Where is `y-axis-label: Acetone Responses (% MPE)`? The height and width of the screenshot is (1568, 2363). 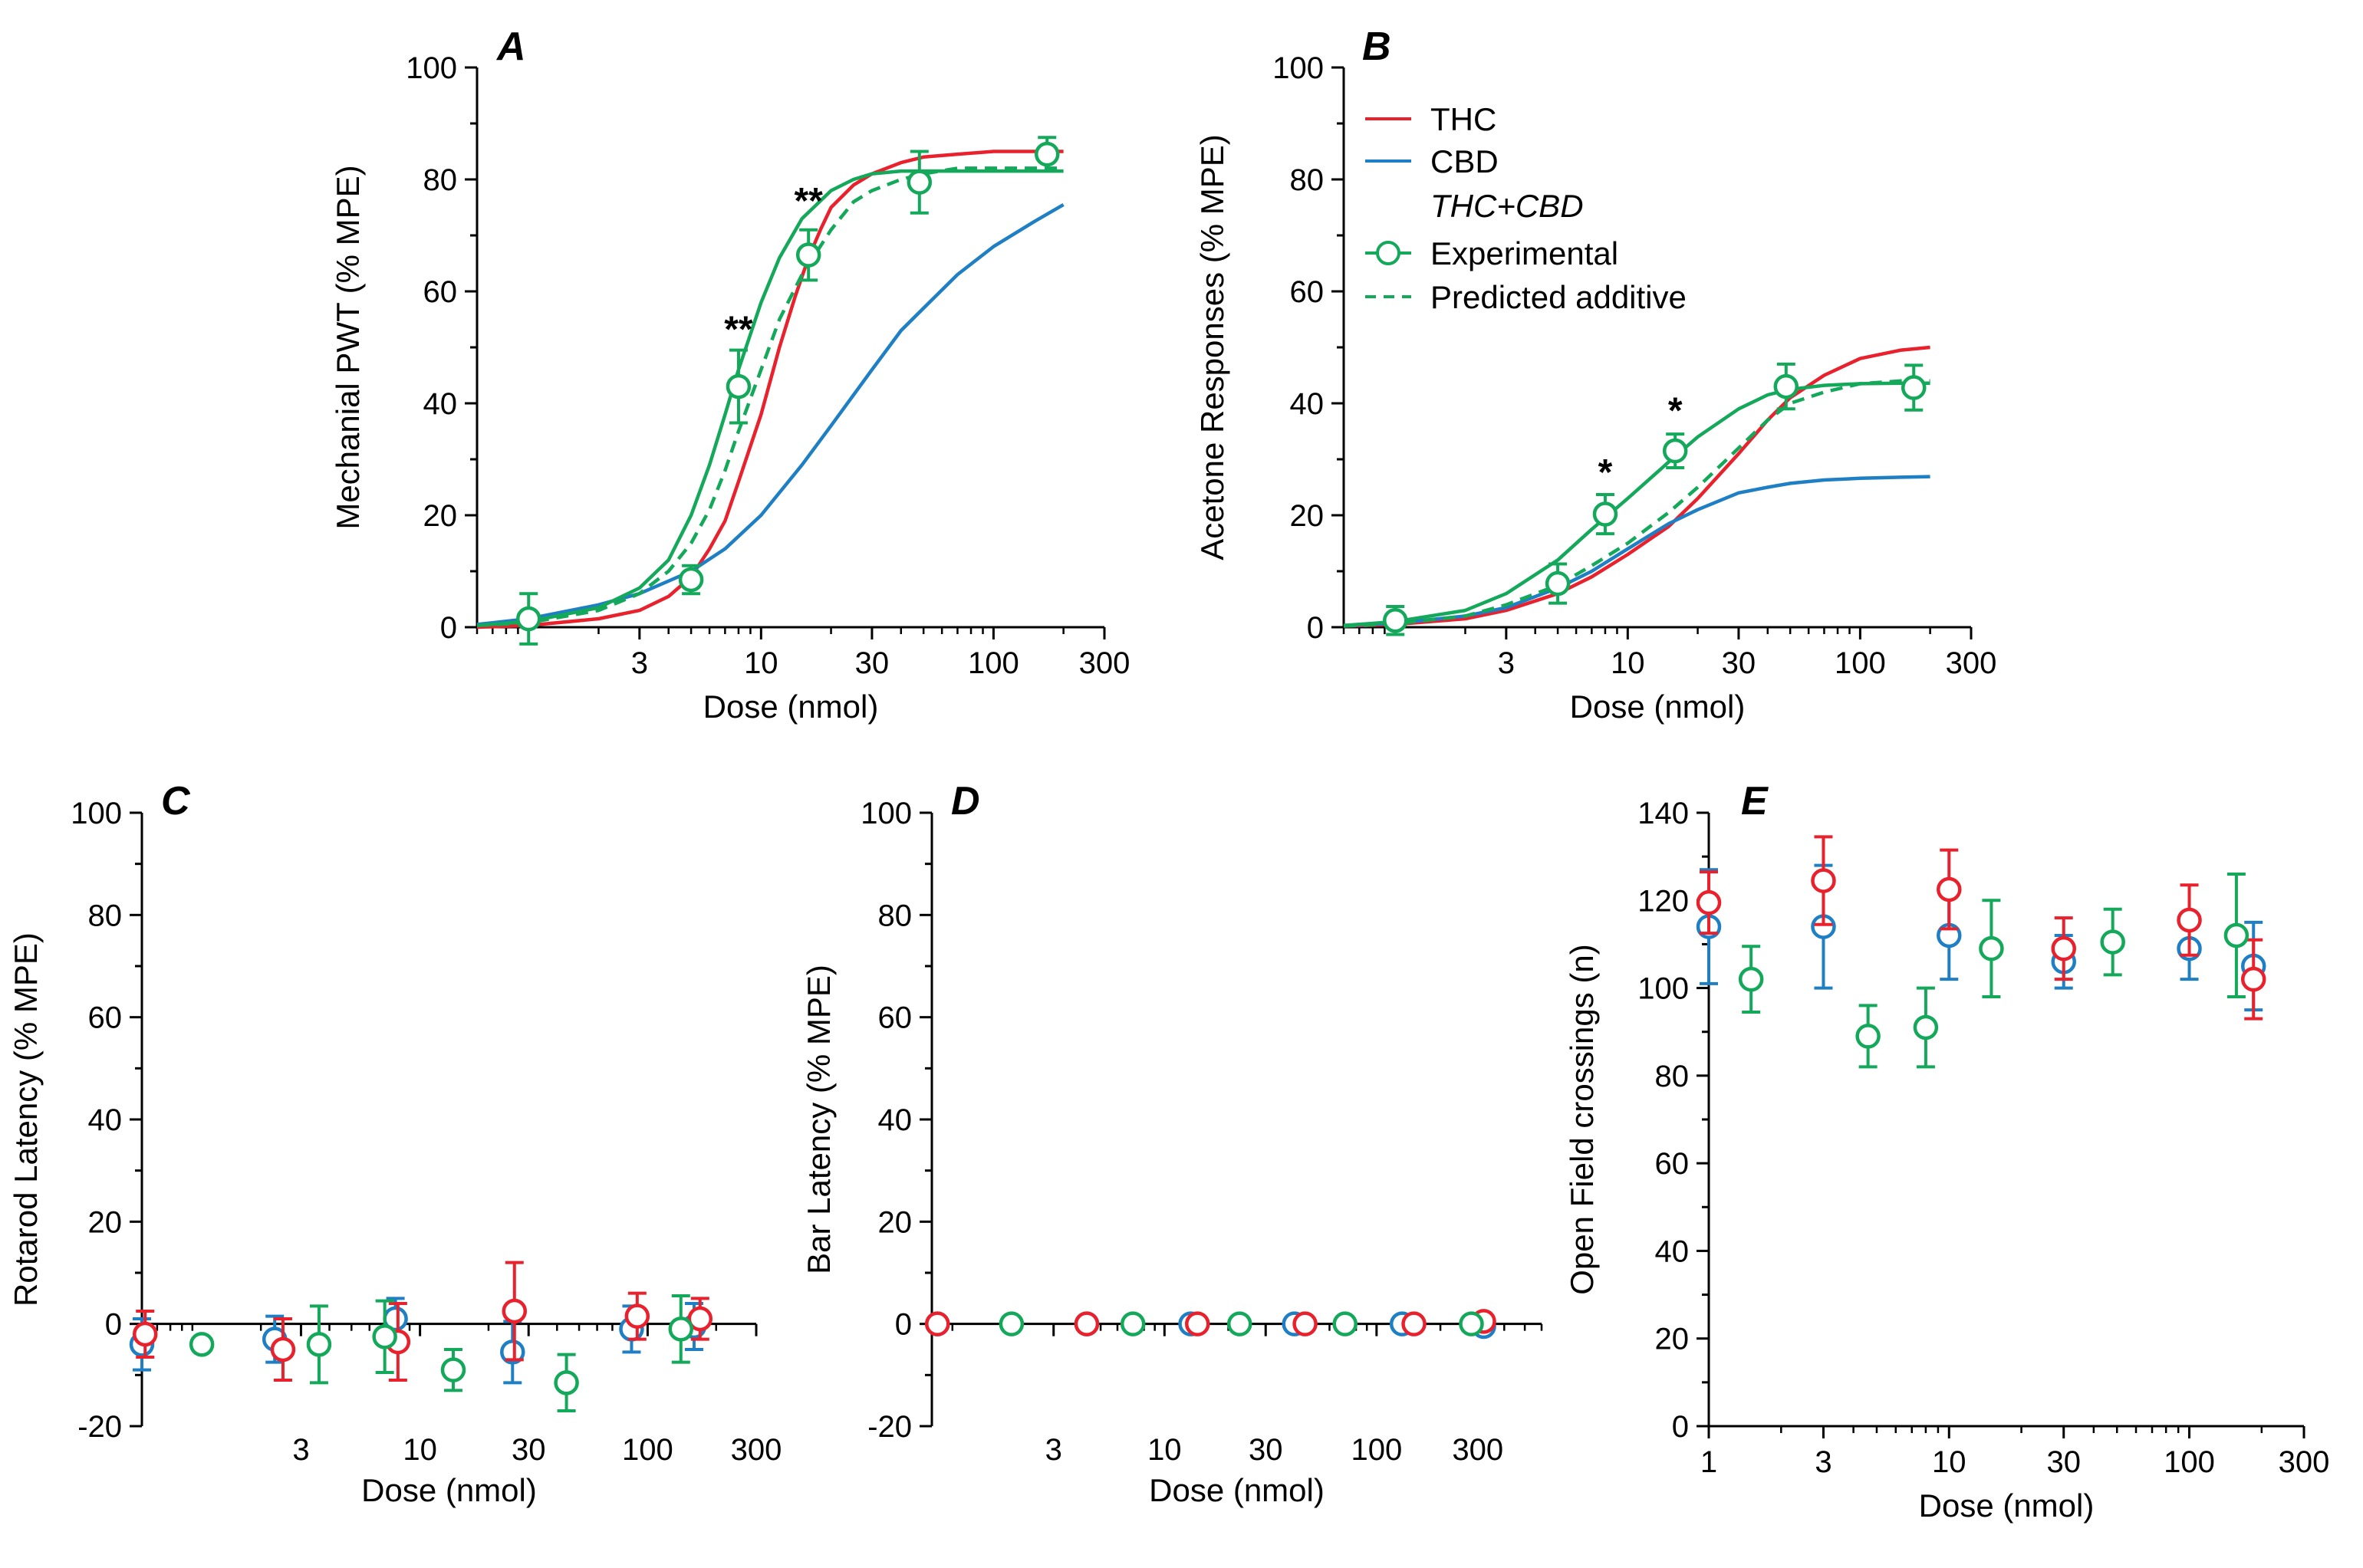 y-axis-label: Acetone Responses (% MPE) is located at coordinates (1212, 347).